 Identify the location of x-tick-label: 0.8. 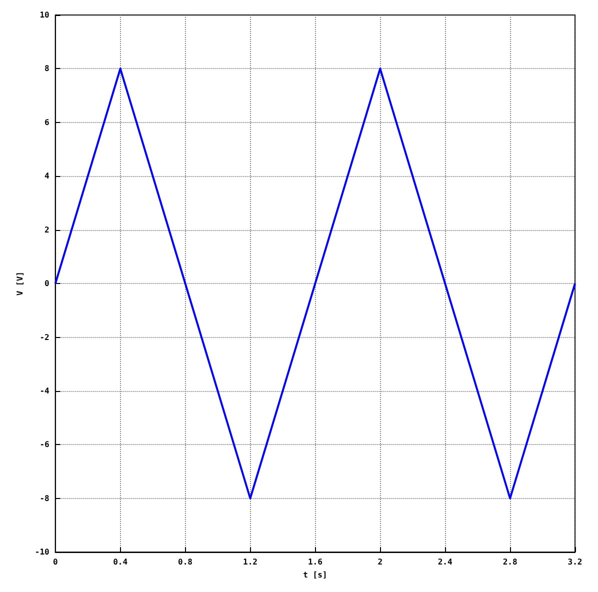
(185, 562).